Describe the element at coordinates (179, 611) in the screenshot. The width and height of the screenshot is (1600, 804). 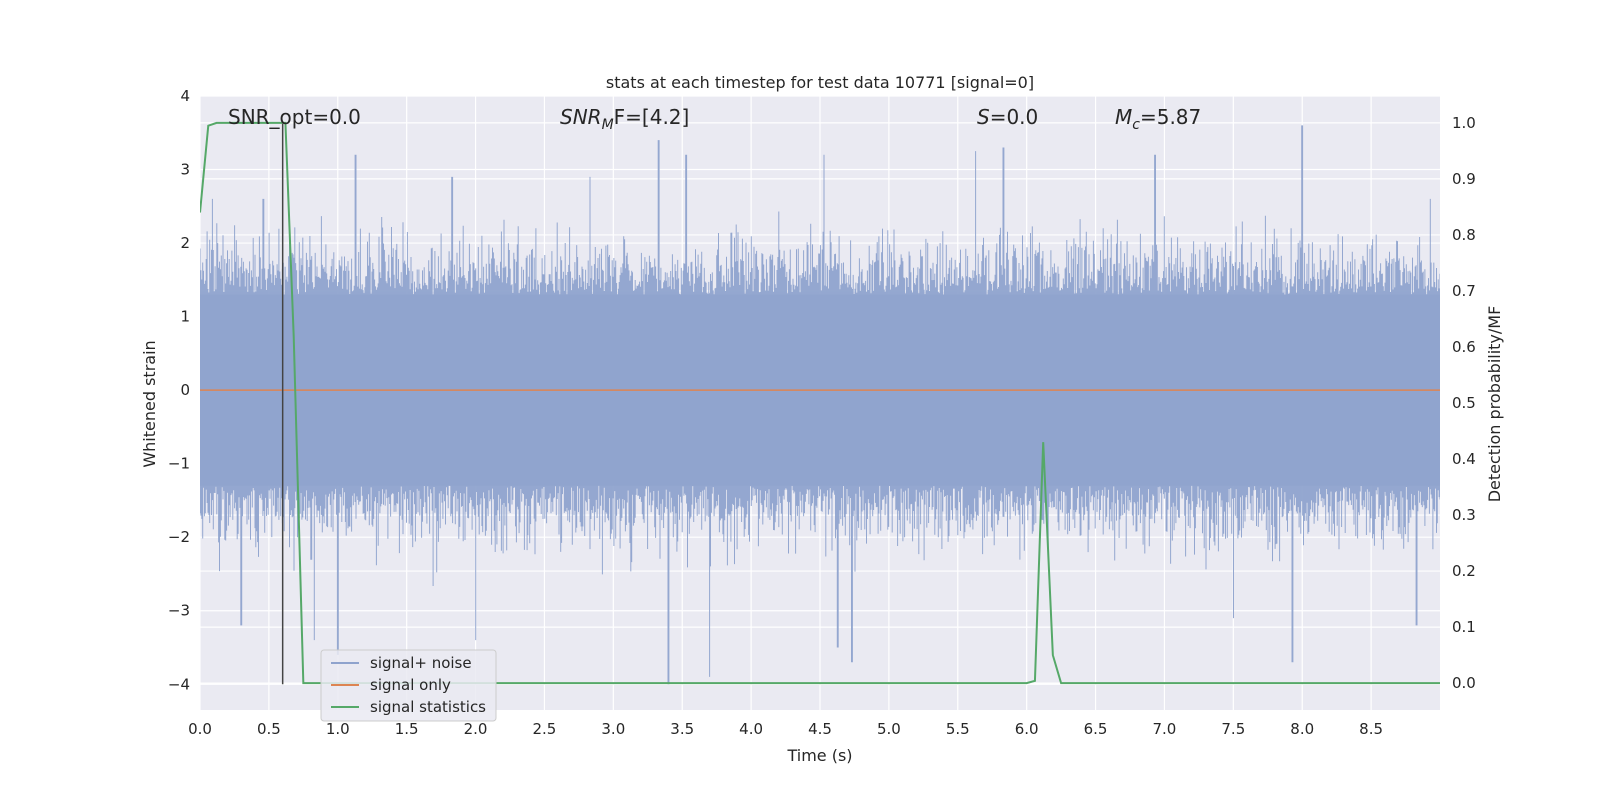
I see `y-tick-label: −3` at that location.